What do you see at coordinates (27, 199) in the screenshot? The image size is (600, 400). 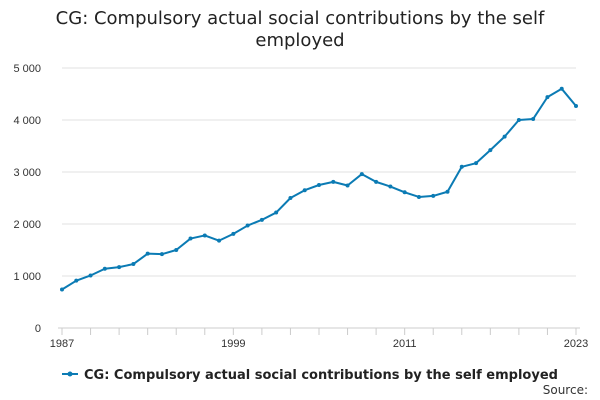 I see `y-axis: 0 1 000 2 000 3 000 4 000 5 000` at bounding box center [27, 199].